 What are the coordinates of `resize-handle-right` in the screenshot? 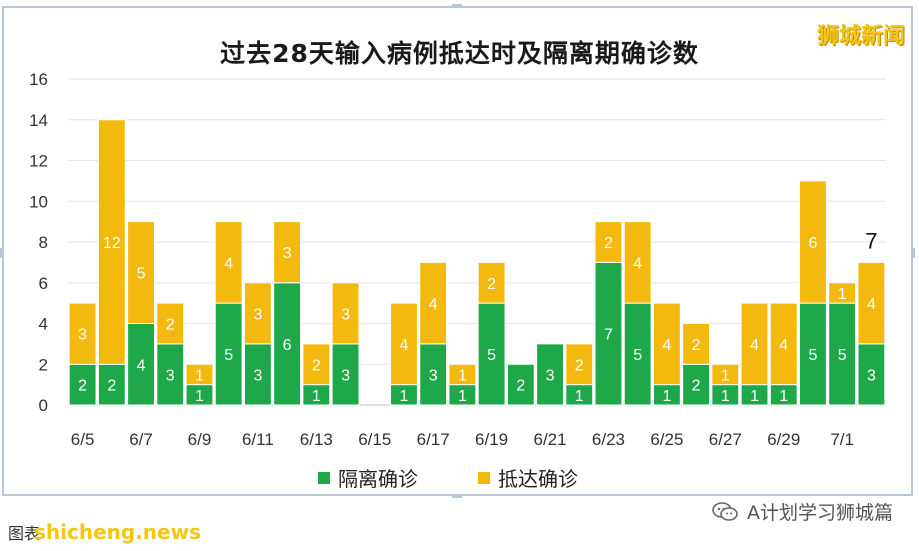 It's located at (913, 253).